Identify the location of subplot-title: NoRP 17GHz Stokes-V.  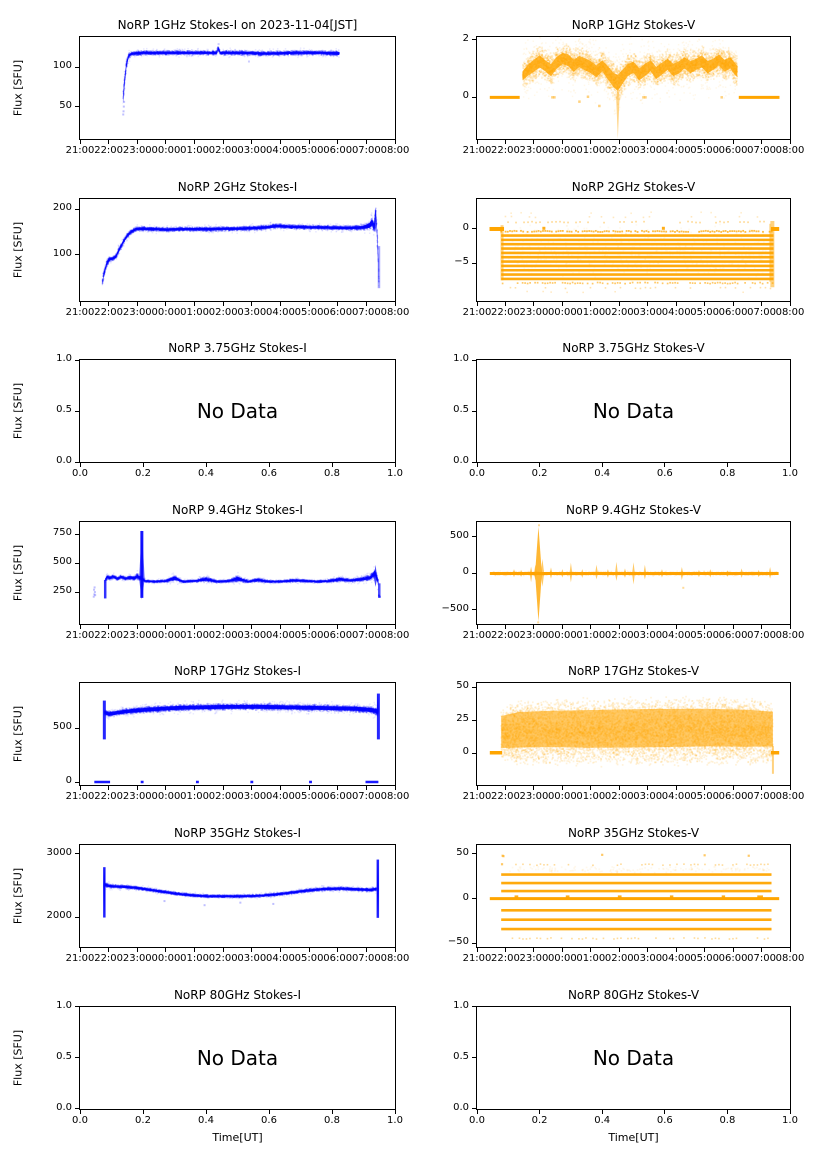
(633, 671).